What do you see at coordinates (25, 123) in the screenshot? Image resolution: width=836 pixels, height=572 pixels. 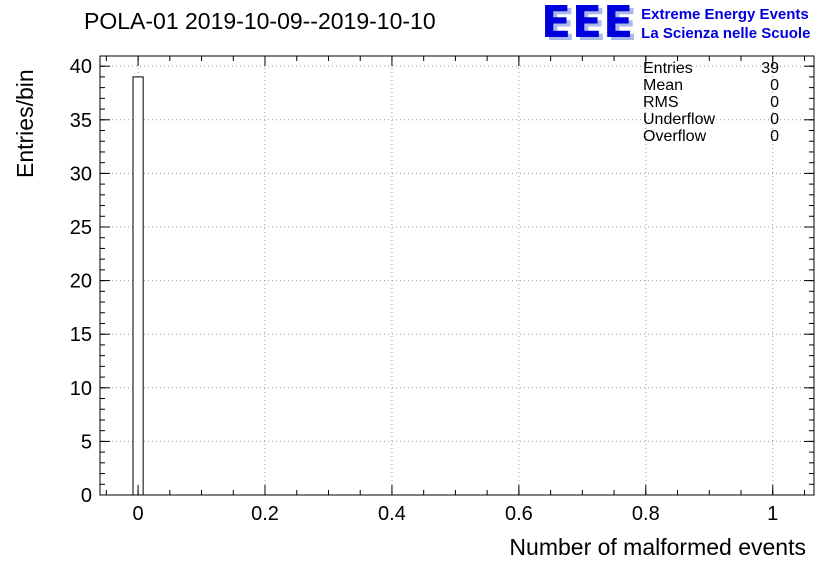 I see `y-axis-label: Entries/bin` at bounding box center [25, 123].